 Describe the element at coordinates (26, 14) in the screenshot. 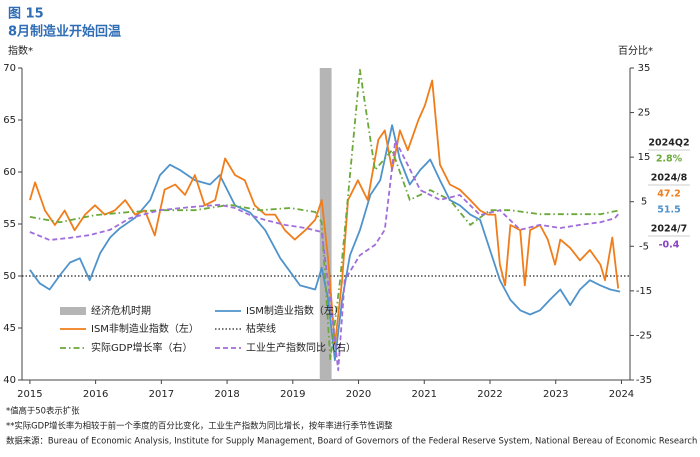

I see `chart-title: 图 15` at that location.